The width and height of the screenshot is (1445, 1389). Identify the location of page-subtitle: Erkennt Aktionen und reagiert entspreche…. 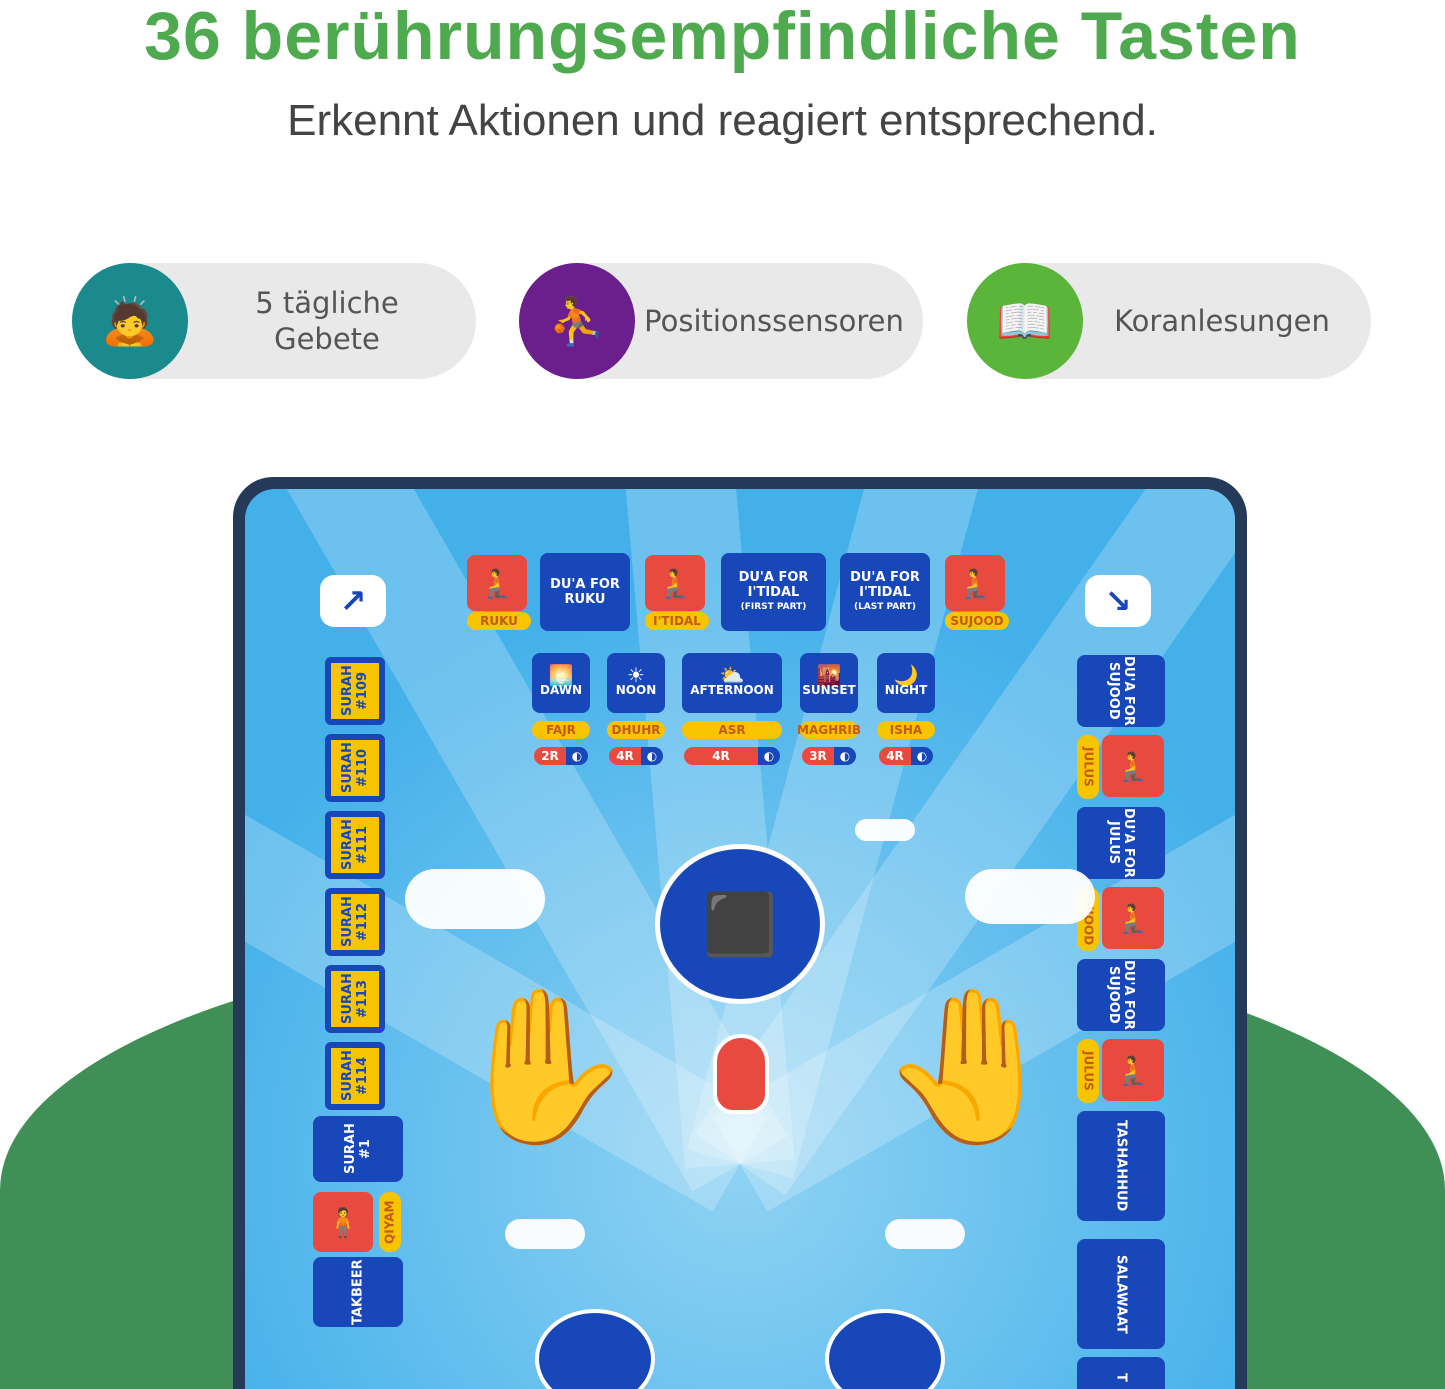
(722, 120).